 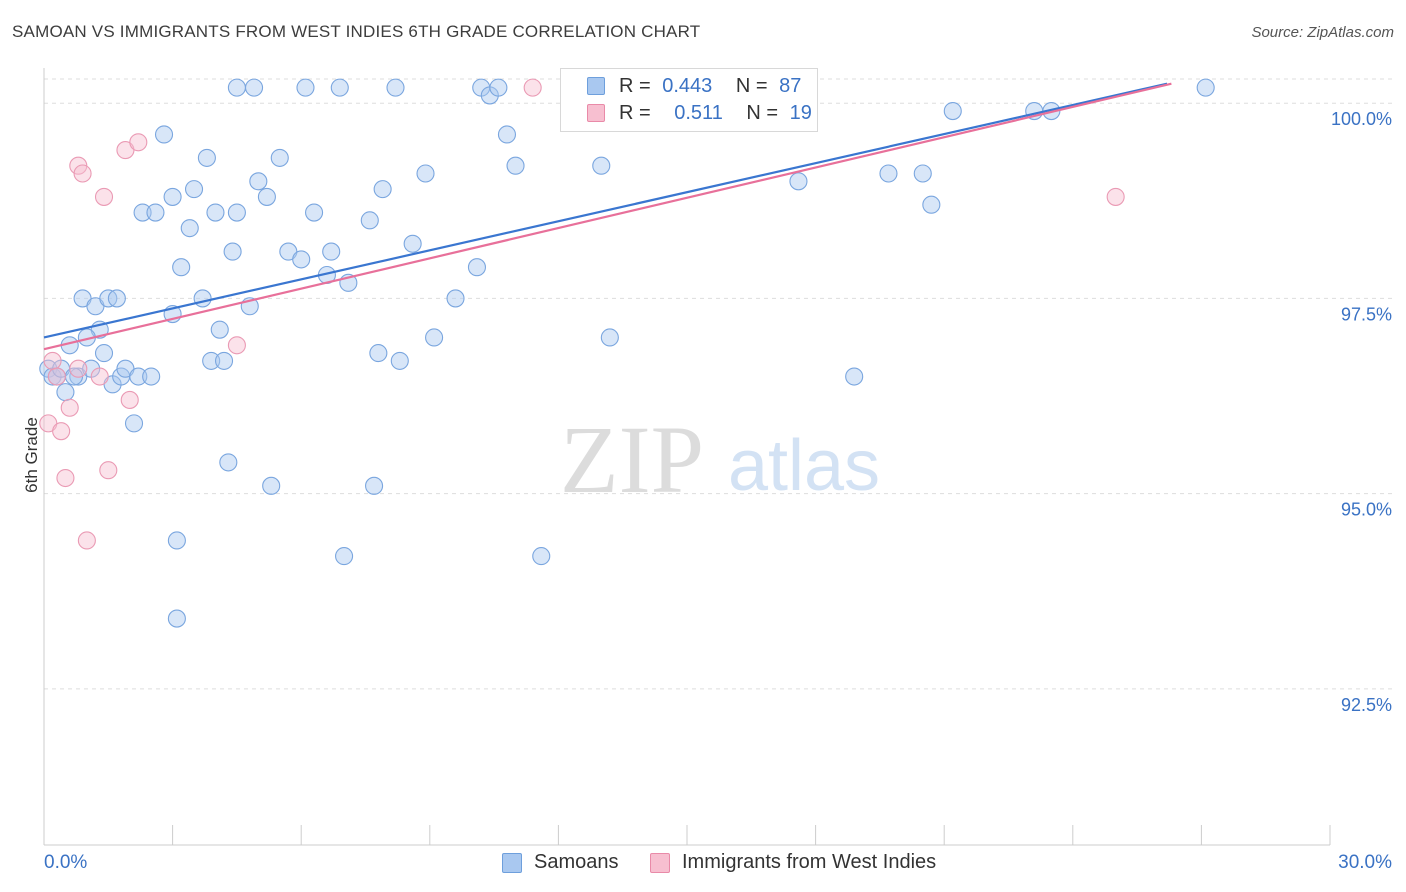 I want to click on watermark-atlas: atlas, so click(x=804, y=466).